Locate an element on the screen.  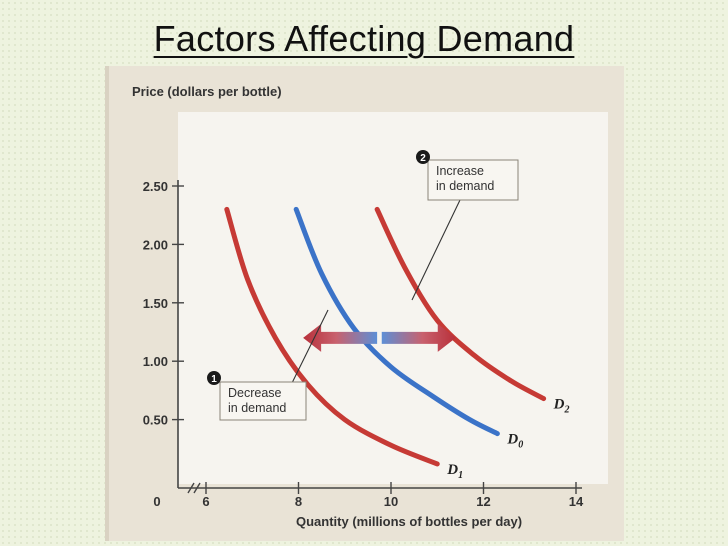
y-tick-label: 1.50 is located at coordinates (155, 303).